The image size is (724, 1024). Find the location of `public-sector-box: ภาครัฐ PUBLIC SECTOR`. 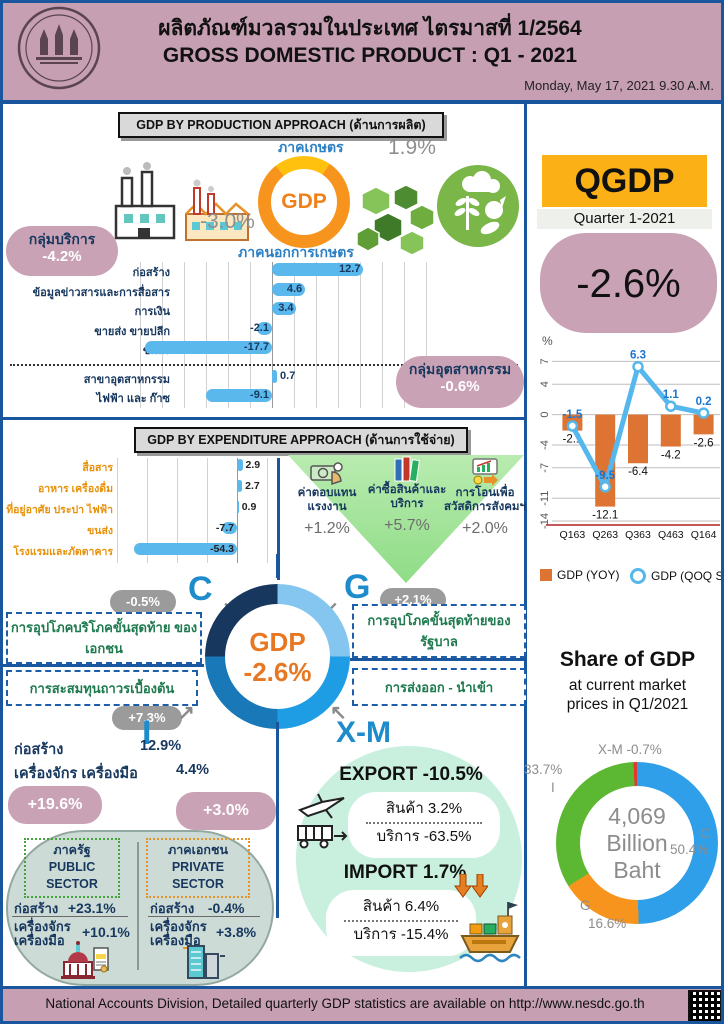

public-sector-box: ภาครัฐ PUBLIC SECTOR is located at coordinates (72, 868).